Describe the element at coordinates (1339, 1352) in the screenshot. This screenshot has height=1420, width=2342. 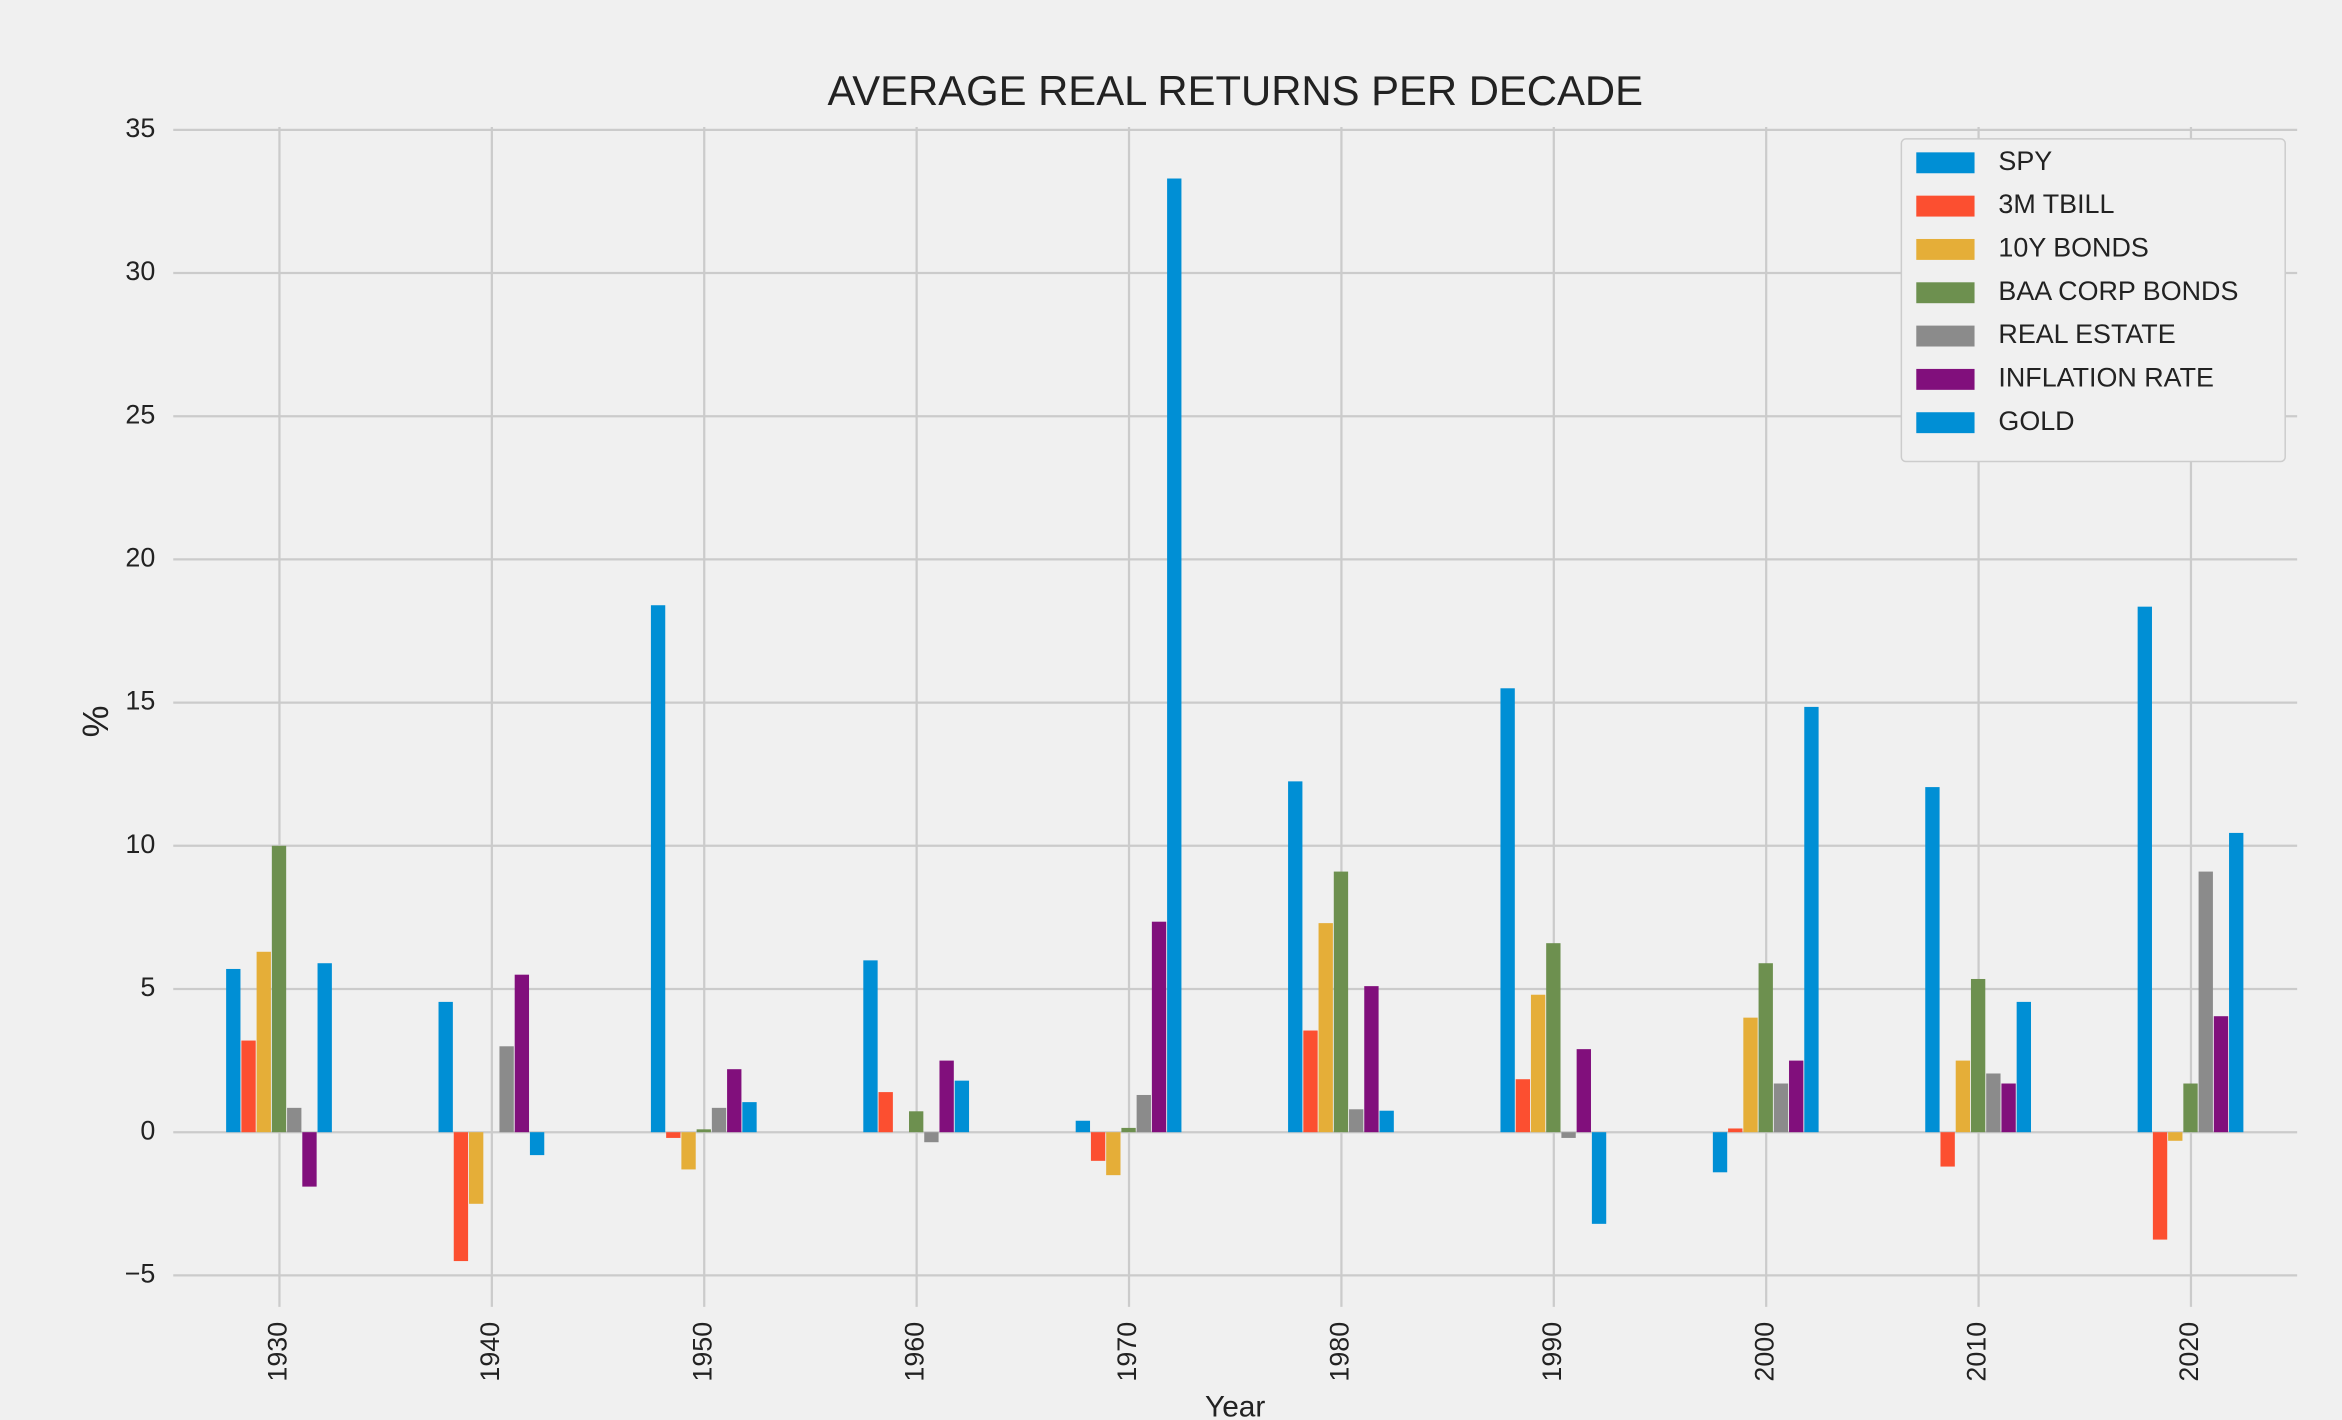
I see `x-tick-label: 1980` at that location.